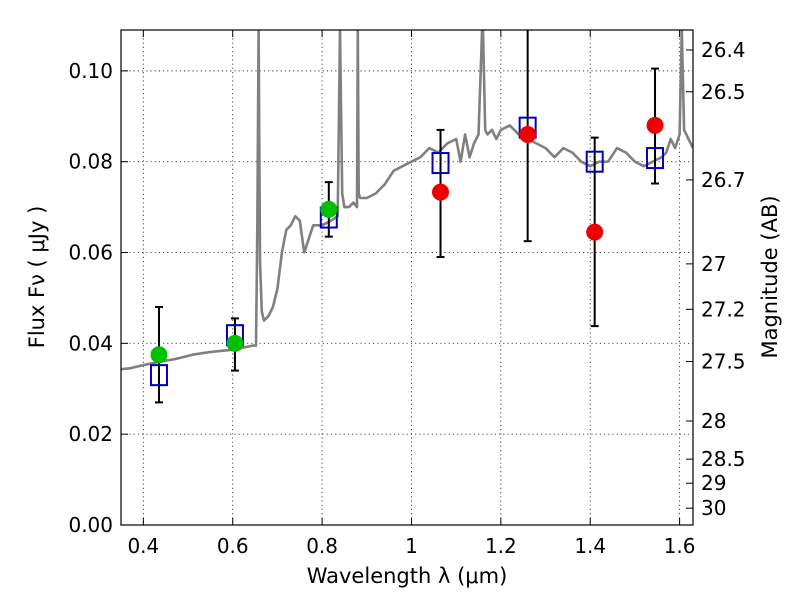  I want to click on x-tick-label: 1.4, so click(590, 546).